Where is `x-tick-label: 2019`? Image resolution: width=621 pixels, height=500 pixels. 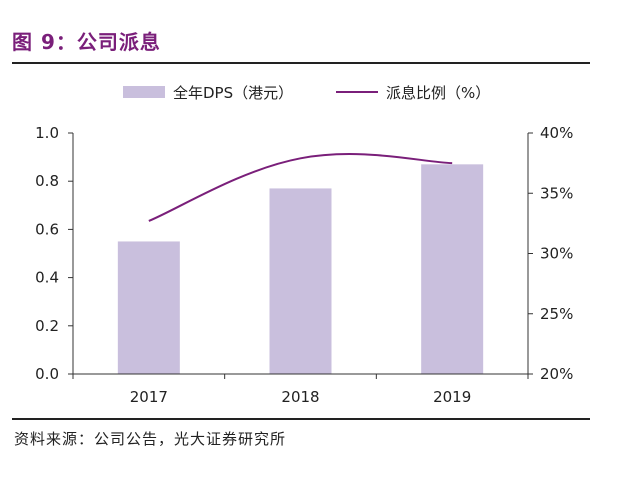 x-tick-label: 2019 is located at coordinates (452, 397).